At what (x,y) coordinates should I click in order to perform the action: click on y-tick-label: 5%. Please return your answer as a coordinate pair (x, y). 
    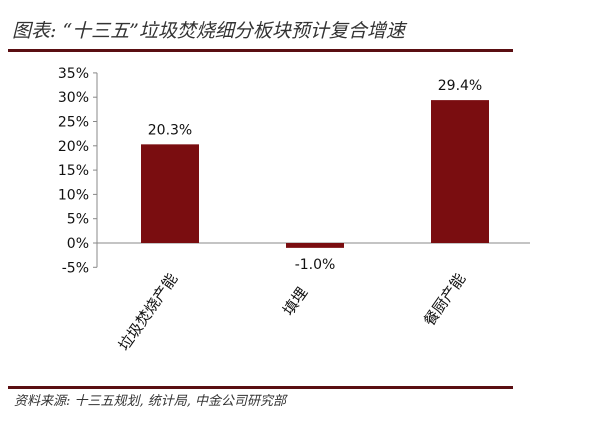
    Looking at the image, I should click on (78, 220).